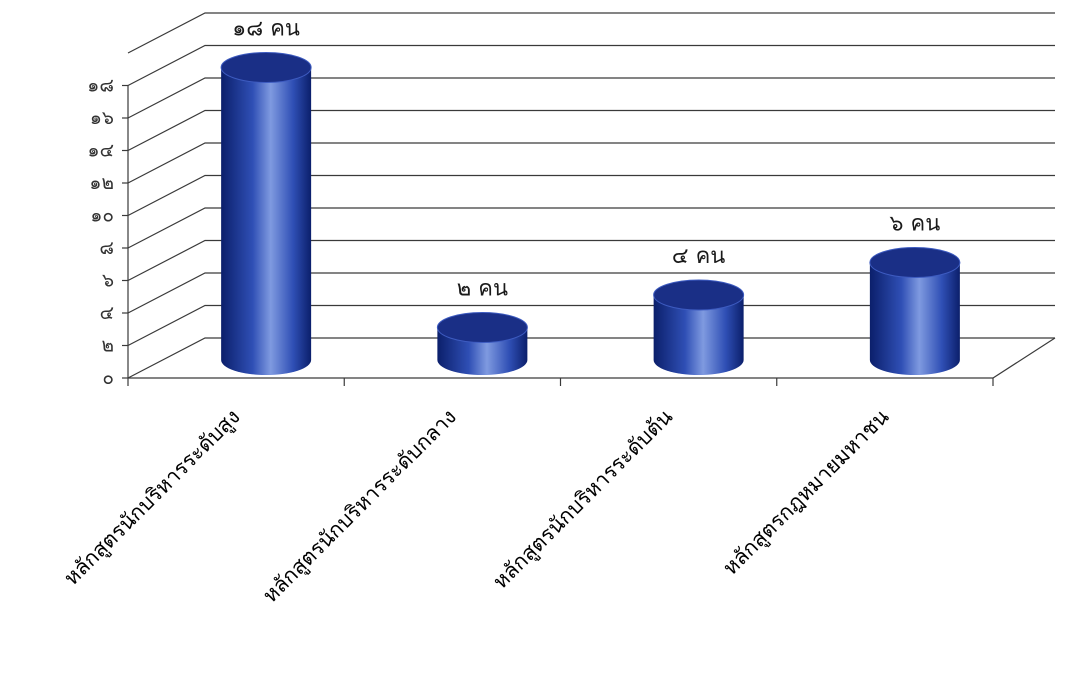 The height and width of the screenshot is (686, 1065). Describe the element at coordinates (108, 281) in the screenshot. I see `y-tick-label: ๖` at that location.